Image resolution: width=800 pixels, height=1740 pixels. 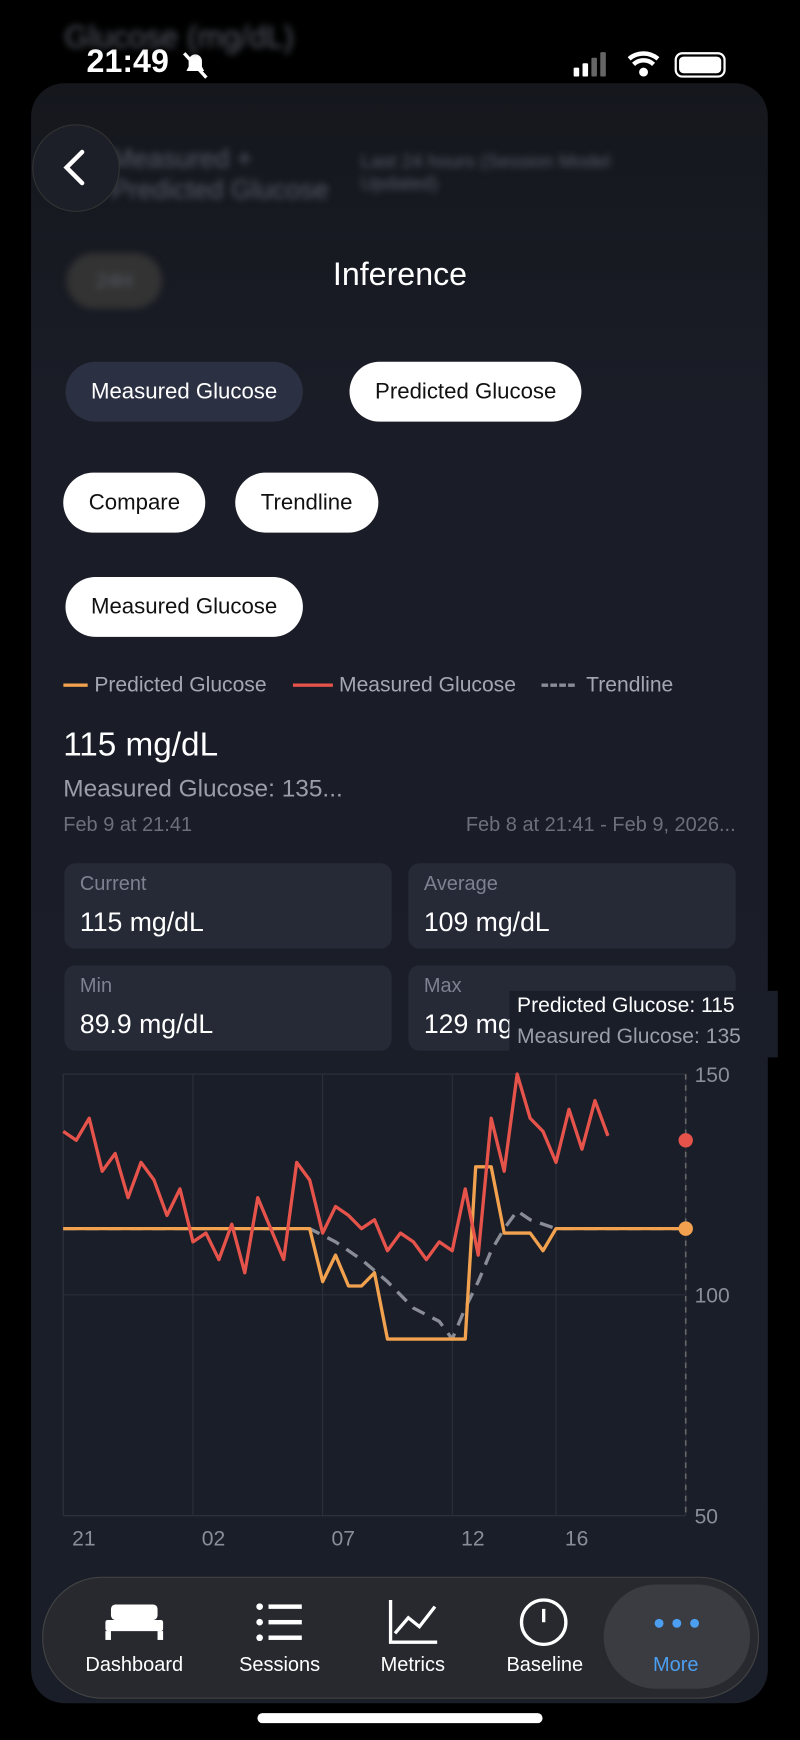 What do you see at coordinates (342, 1539) in the screenshot?
I see `x-tick-label: 07` at bounding box center [342, 1539].